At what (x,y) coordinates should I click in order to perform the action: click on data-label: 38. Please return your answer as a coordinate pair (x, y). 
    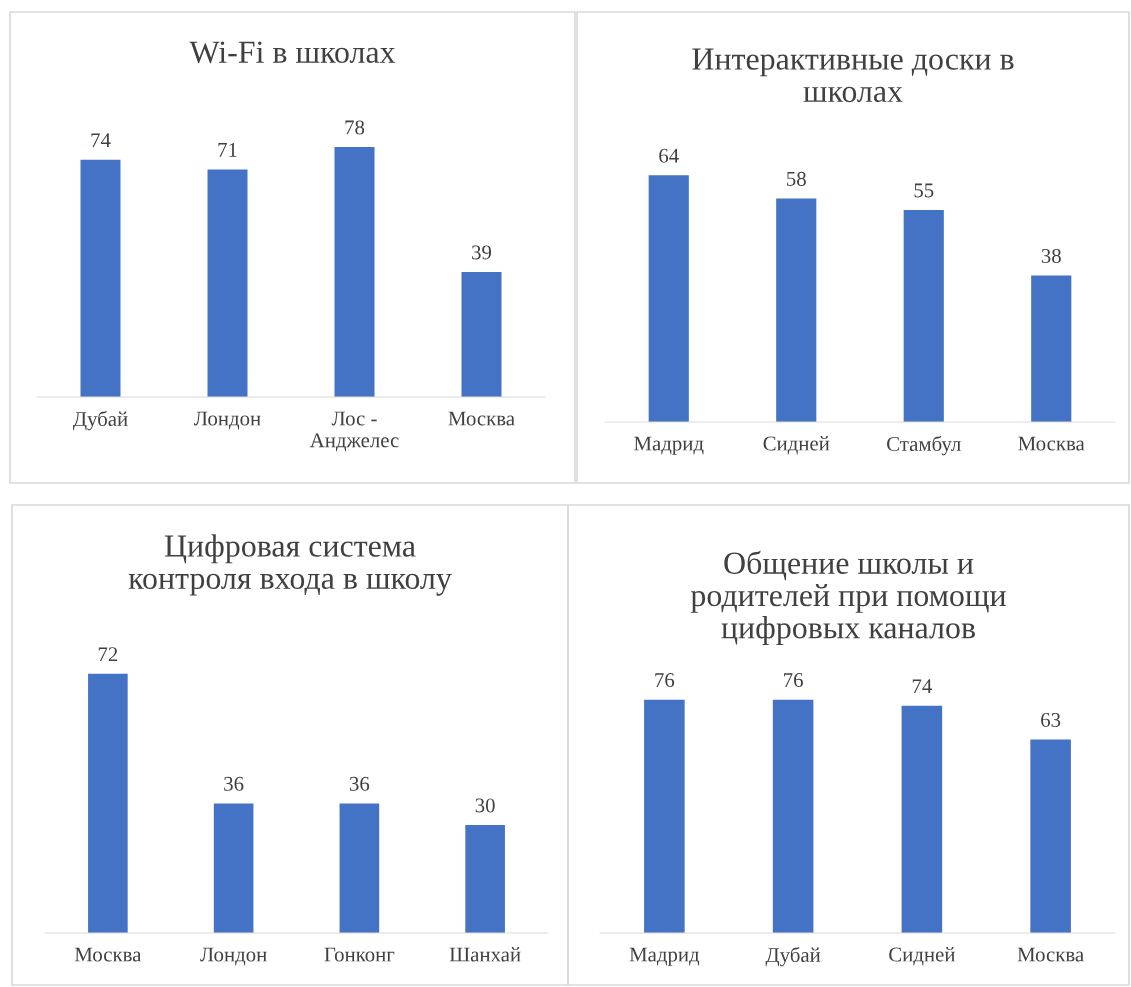
    Looking at the image, I should click on (1051, 255).